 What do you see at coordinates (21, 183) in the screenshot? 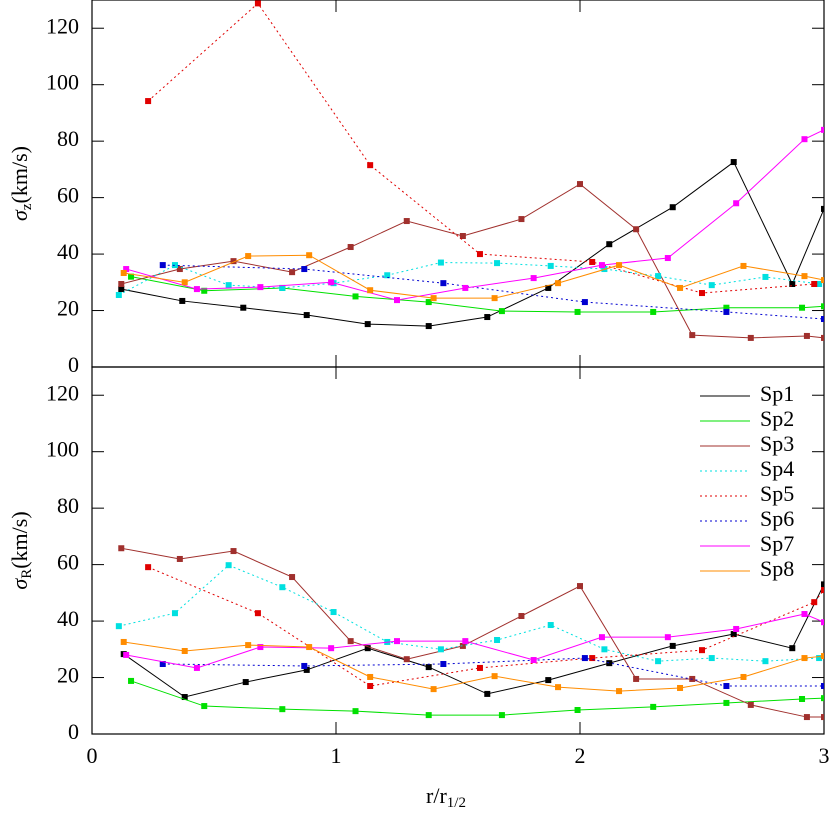
I see `y-axis-label: σz(km/s)` at bounding box center [21, 183].